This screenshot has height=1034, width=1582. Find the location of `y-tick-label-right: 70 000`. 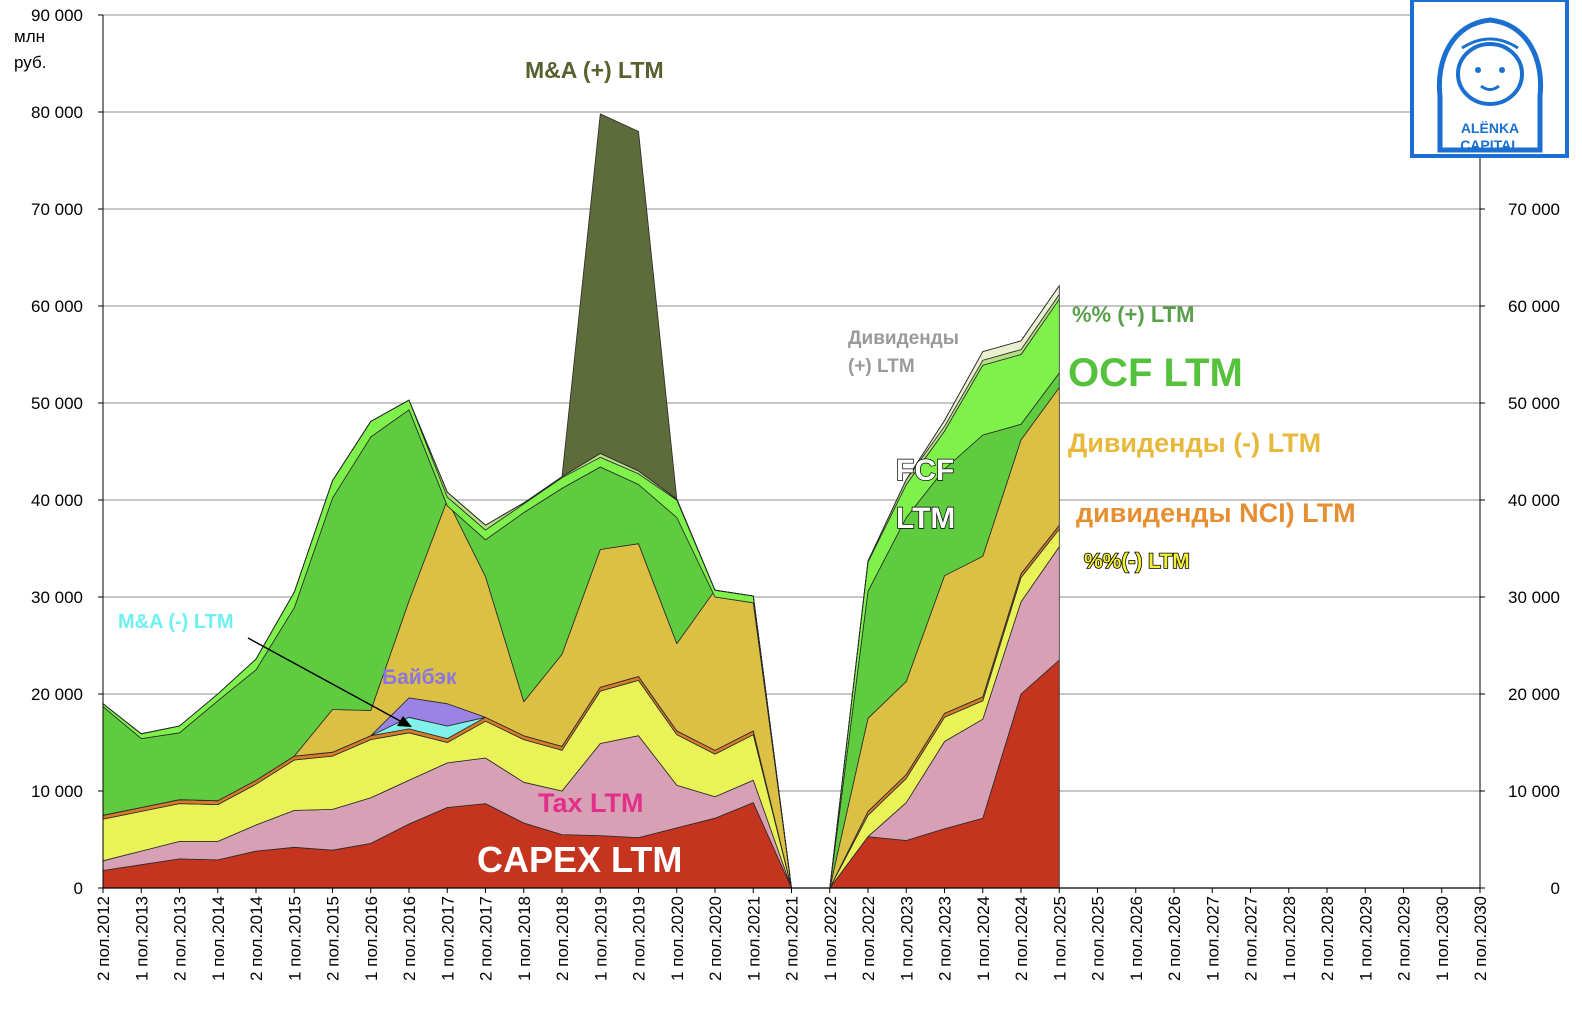

y-tick-label-right: 70 000 is located at coordinates (1534, 209).